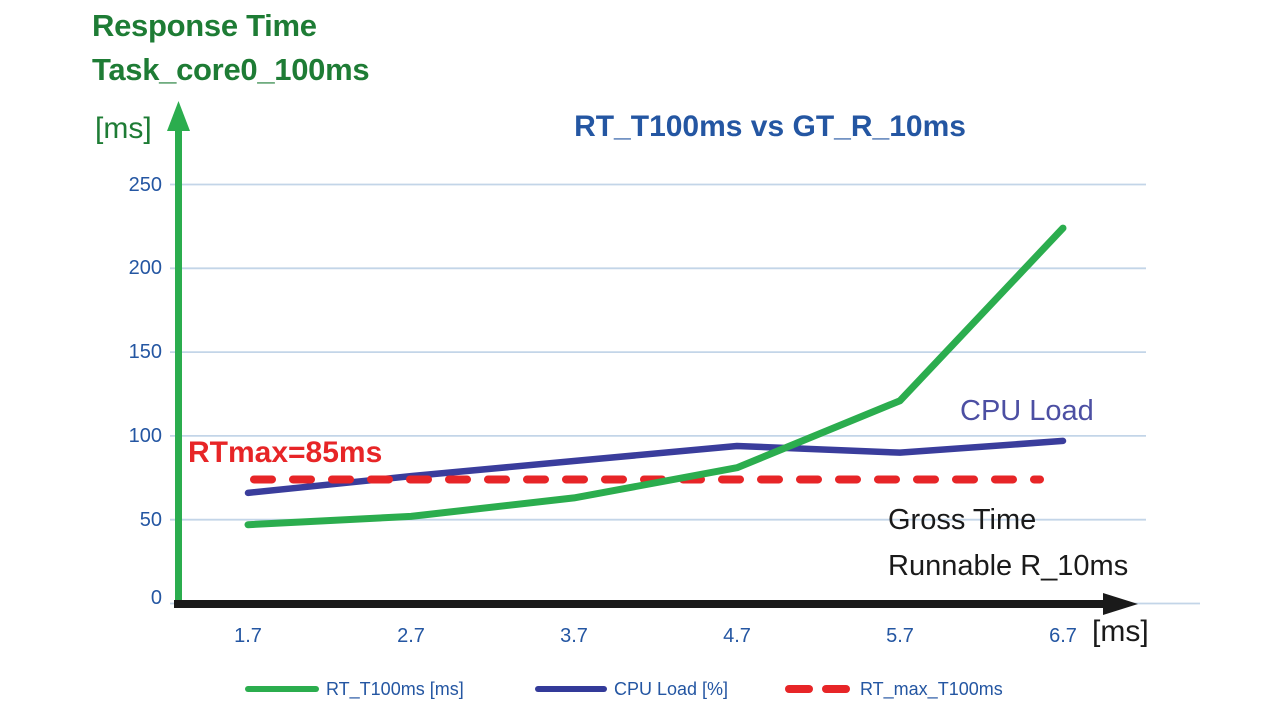 This screenshot has width=1280, height=721. Describe the element at coordinates (770, 126) in the screenshot. I see `chart-title: RT_T100ms vs GT_R_10ms` at that location.